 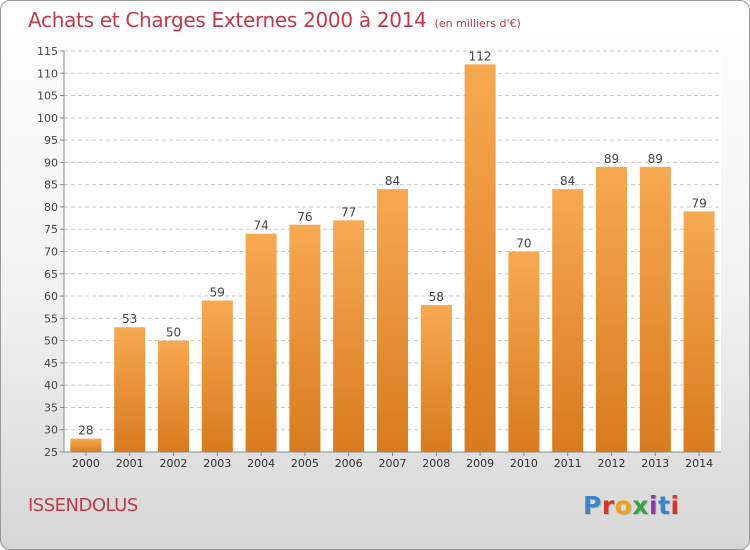 I want to click on y-tick-label: 80, so click(x=51, y=207).